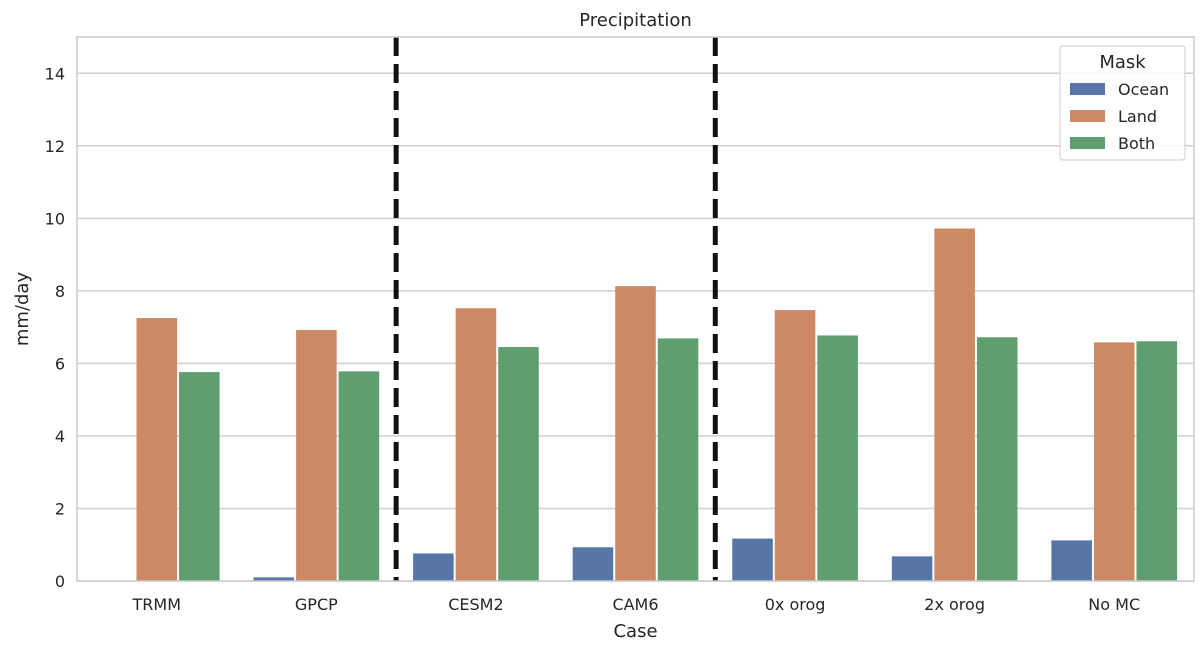  I want to click on x-tick-label: No MC, so click(1114, 604).